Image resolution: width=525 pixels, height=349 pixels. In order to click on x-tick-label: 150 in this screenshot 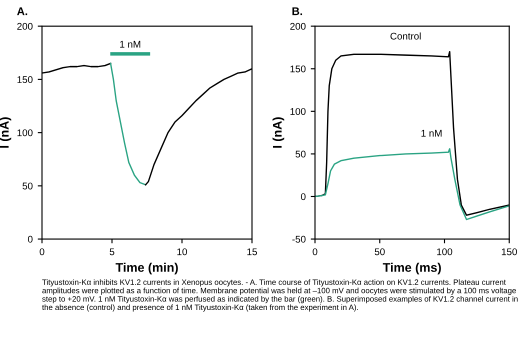, I will do `click(509, 252)`.